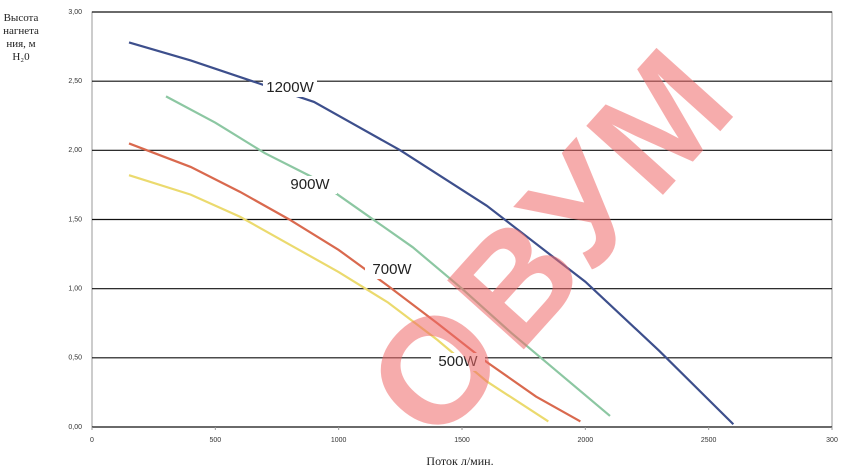 This screenshot has height=475, width=842. I want to click on x-tick-label: 2000, so click(586, 440).